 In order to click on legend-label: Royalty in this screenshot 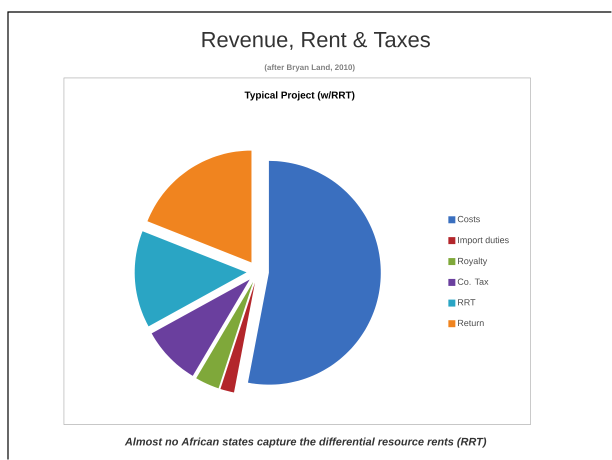, I will do `click(473, 262)`.